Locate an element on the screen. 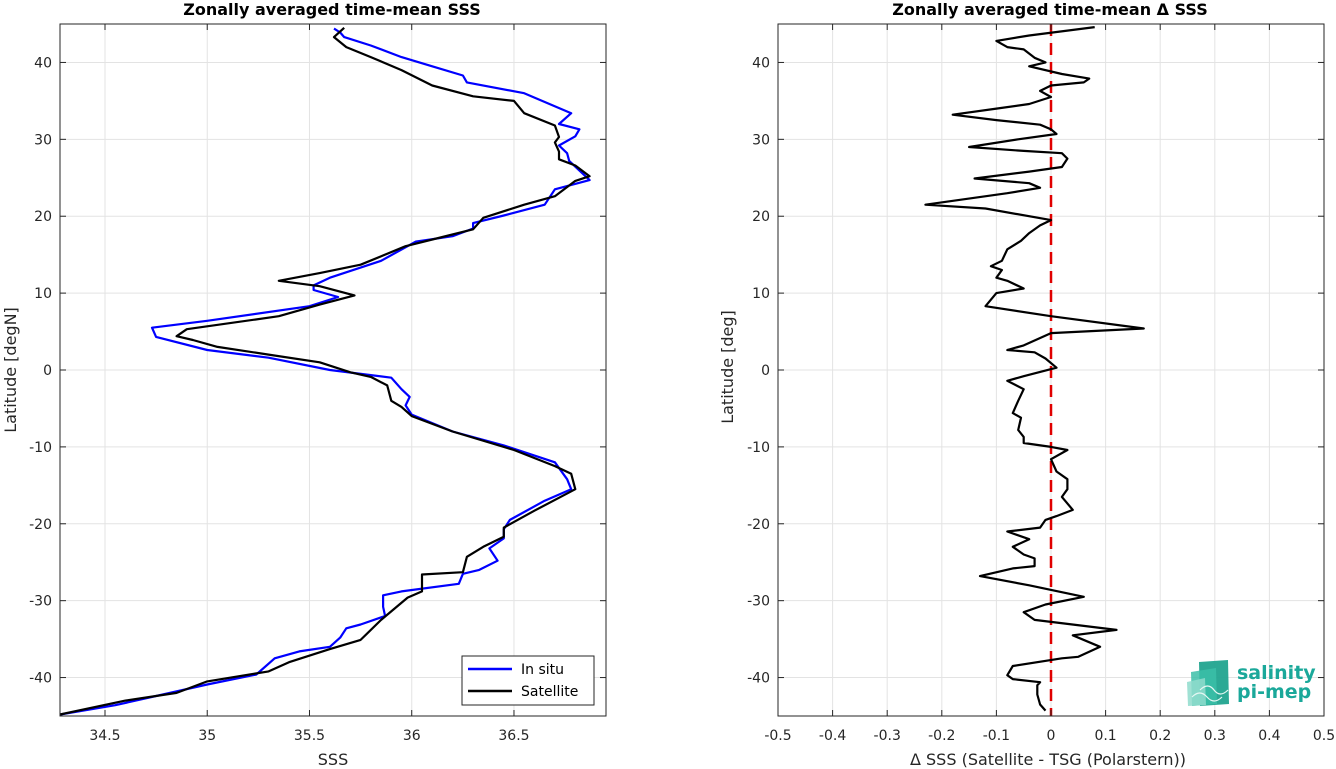  delta-x-axis-label: Δ SSS (Satellite - TSG (Polarstern)) is located at coordinates (1048, 759).